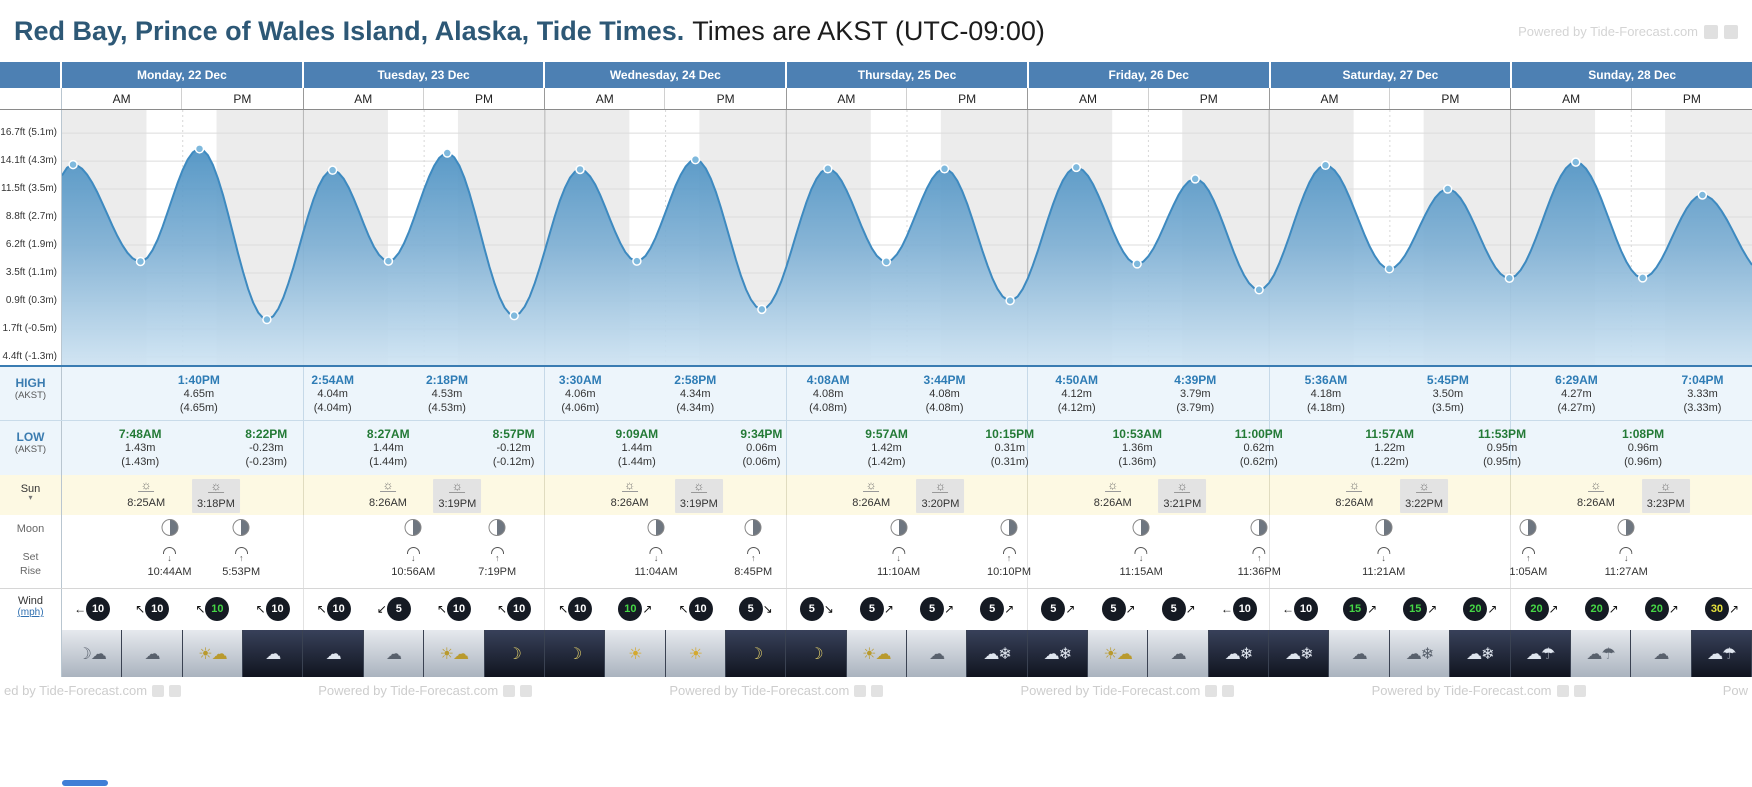 Image resolution: width=1752 pixels, height=787 pixels. I want to click on row-label-akst: (AKST), so click(30, 449).